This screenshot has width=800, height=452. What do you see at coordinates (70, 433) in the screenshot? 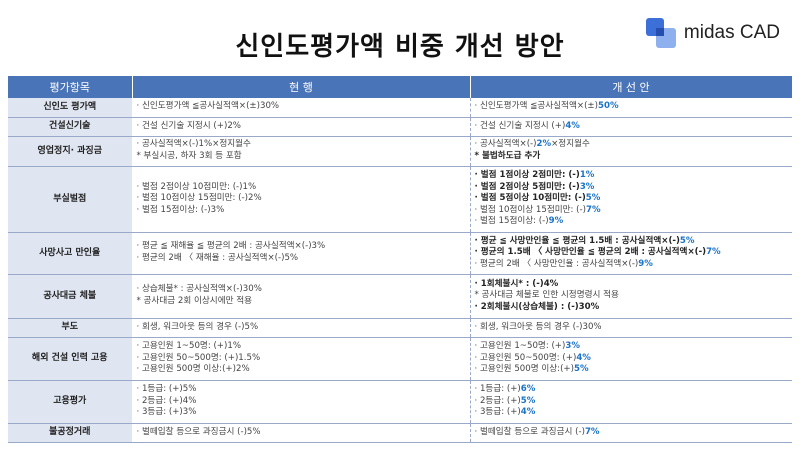
I see `row-category: 불공정거래` at bounding box center [70, 433].